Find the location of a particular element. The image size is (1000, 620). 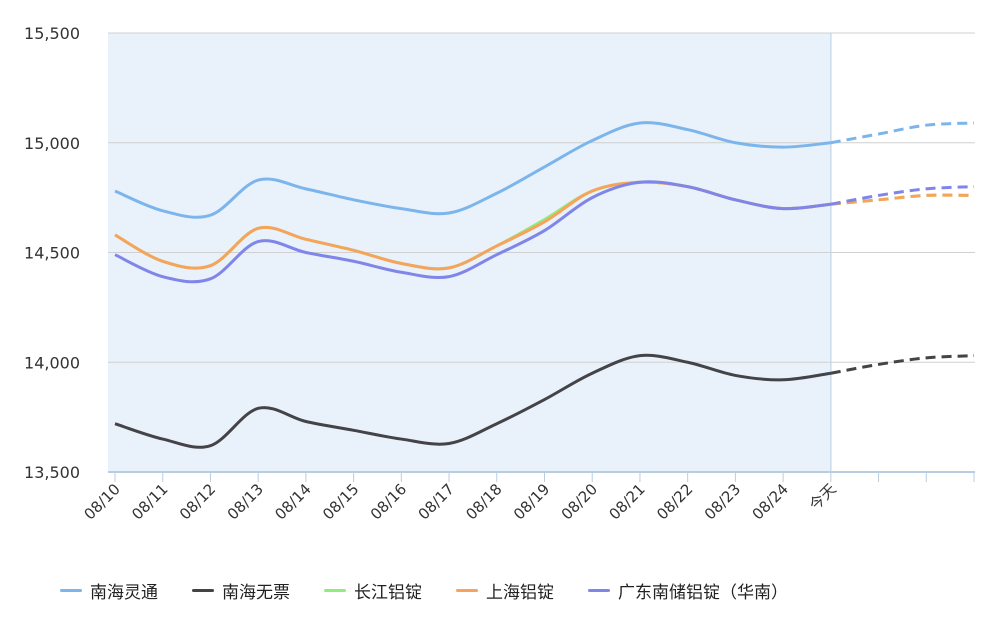

legend-item: 长江铝锭 is located at coordinates (373, 590).